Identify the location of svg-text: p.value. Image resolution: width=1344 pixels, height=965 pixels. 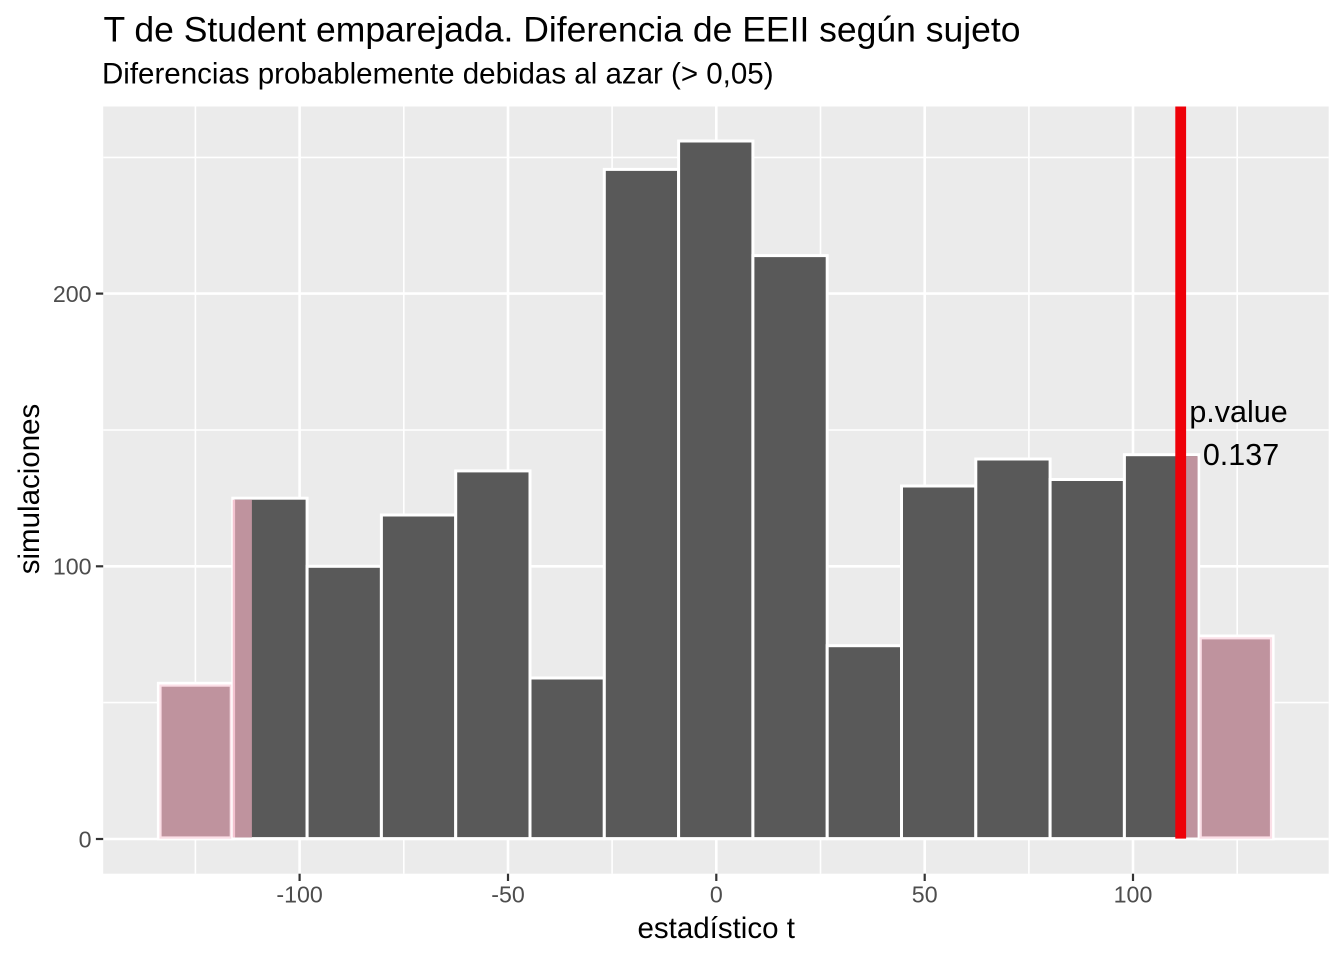
(1238, 412).